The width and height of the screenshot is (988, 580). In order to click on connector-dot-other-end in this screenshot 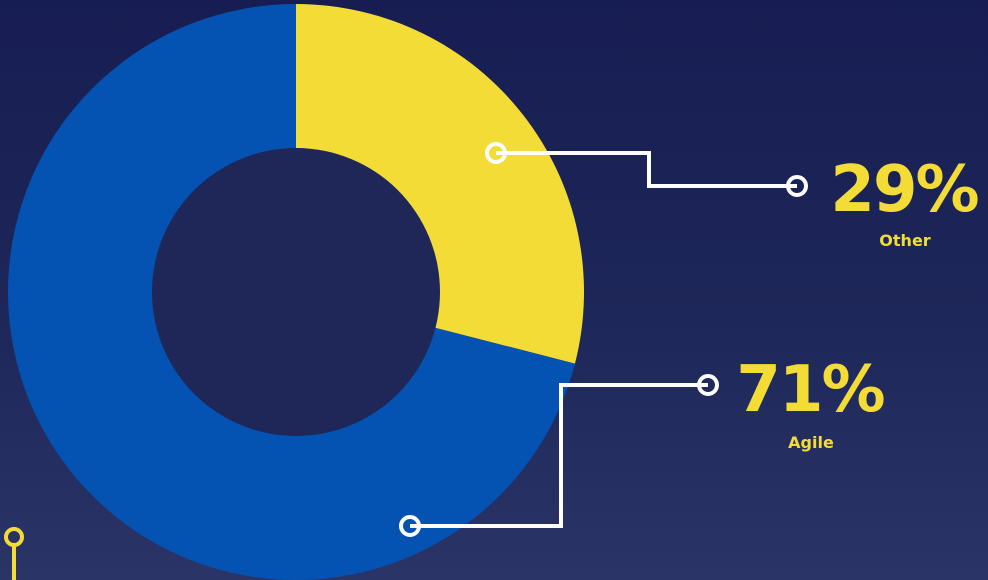, I will do `click(797, 186)`.